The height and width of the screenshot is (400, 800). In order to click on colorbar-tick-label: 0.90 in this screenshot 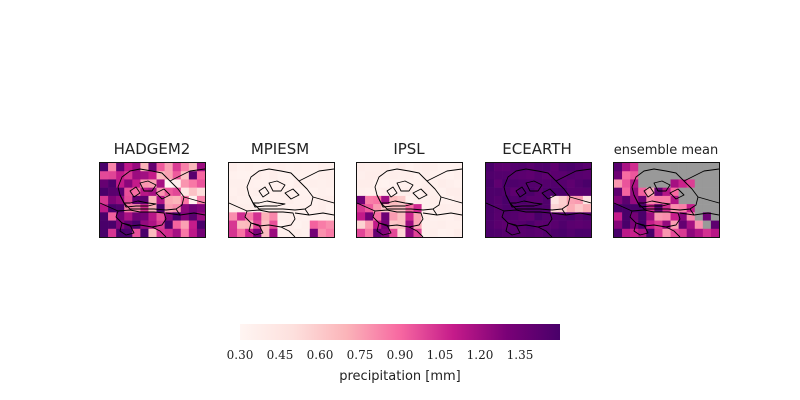, I will do `click(400, 355)`.